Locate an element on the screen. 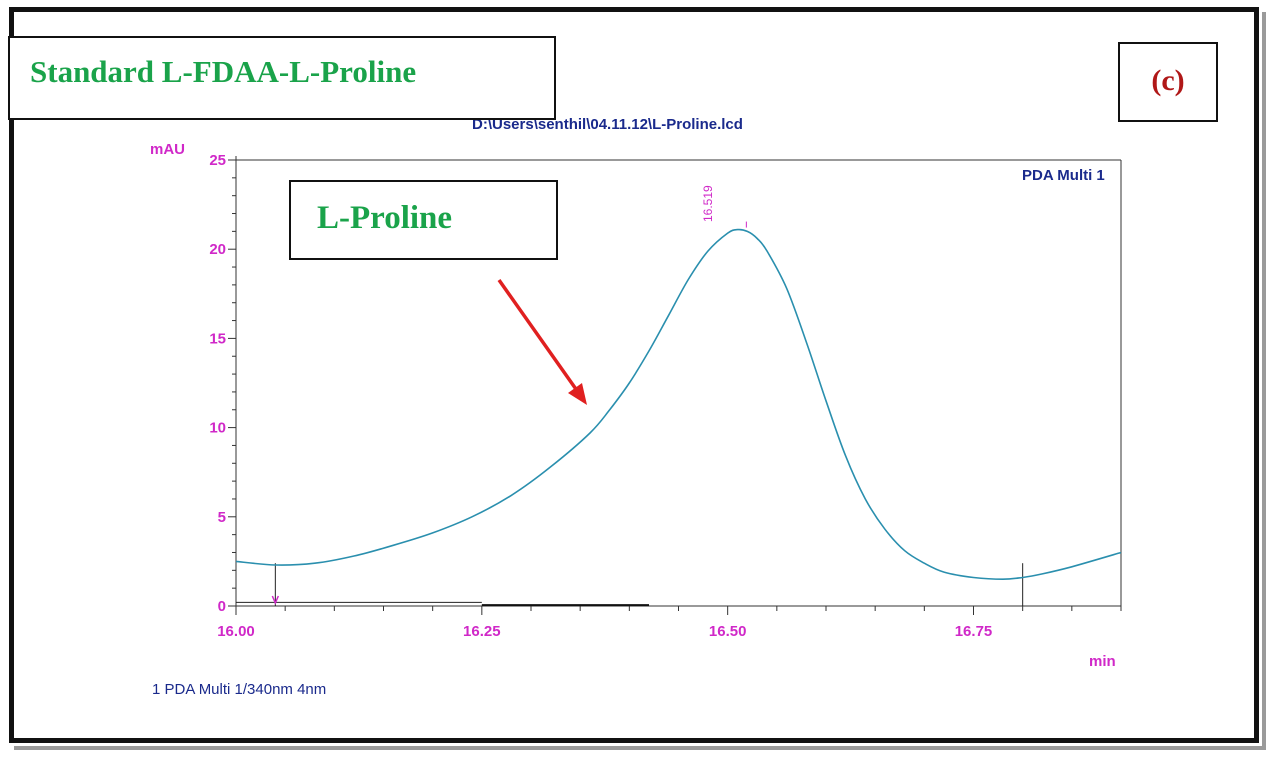 This screenshot has width=1280, height=771. panel-label: (c) is located at coordinates (1168, 80).